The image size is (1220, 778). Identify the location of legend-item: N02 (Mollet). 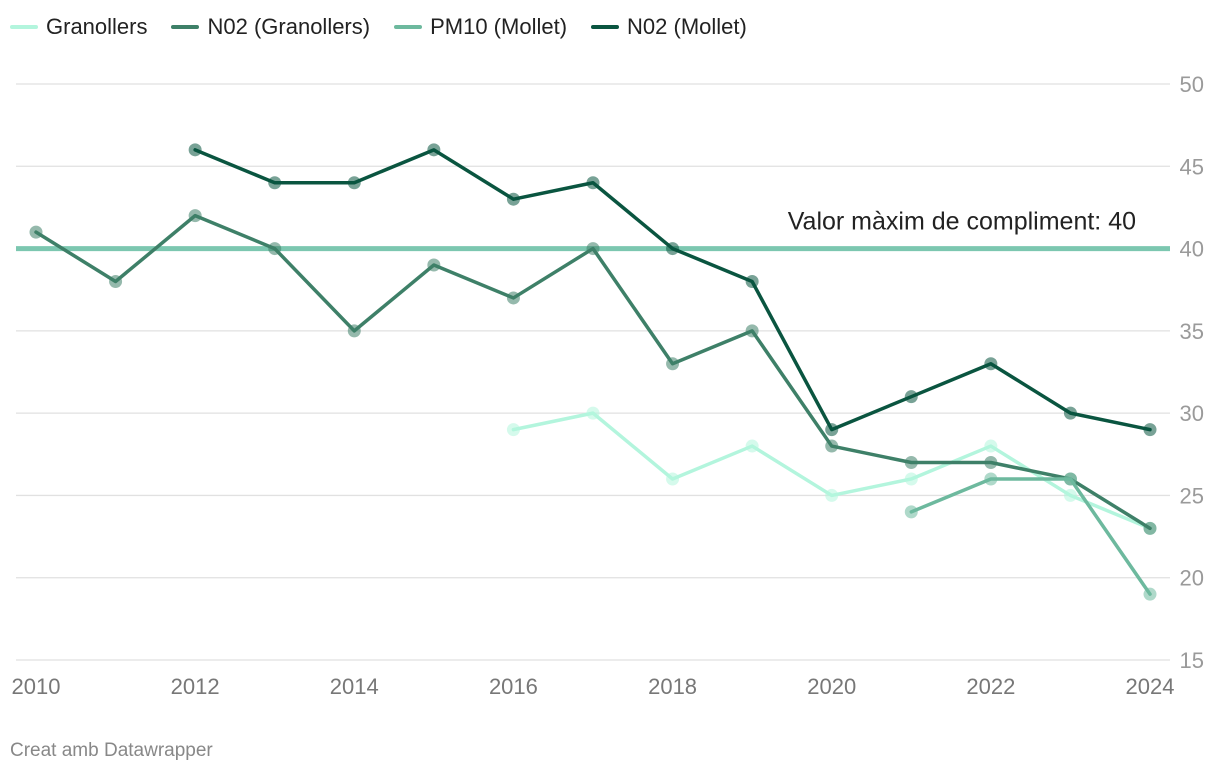
(669, 27).